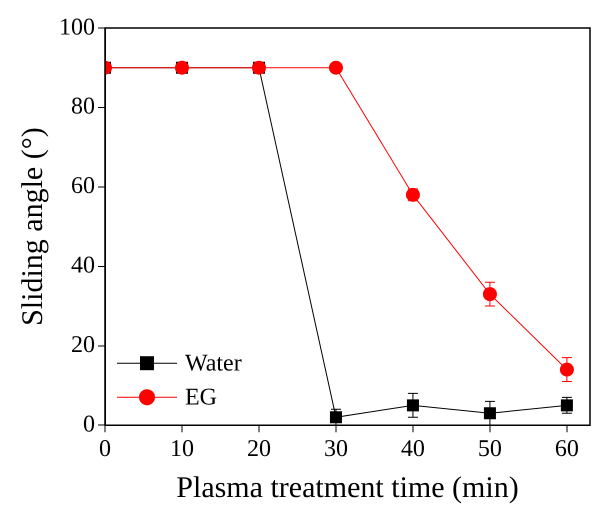 The width and height of the screenshot is (612, 523). What do you see at coordinates (412, 449) in the screenshot?
I see `x-tick-label: 40` at bounding box center [412, 449].